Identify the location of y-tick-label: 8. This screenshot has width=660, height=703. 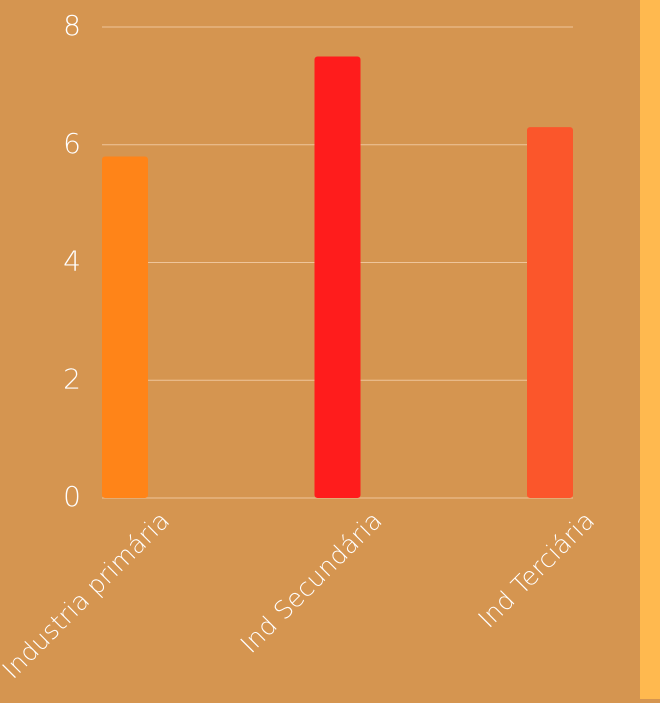
(72, 25).